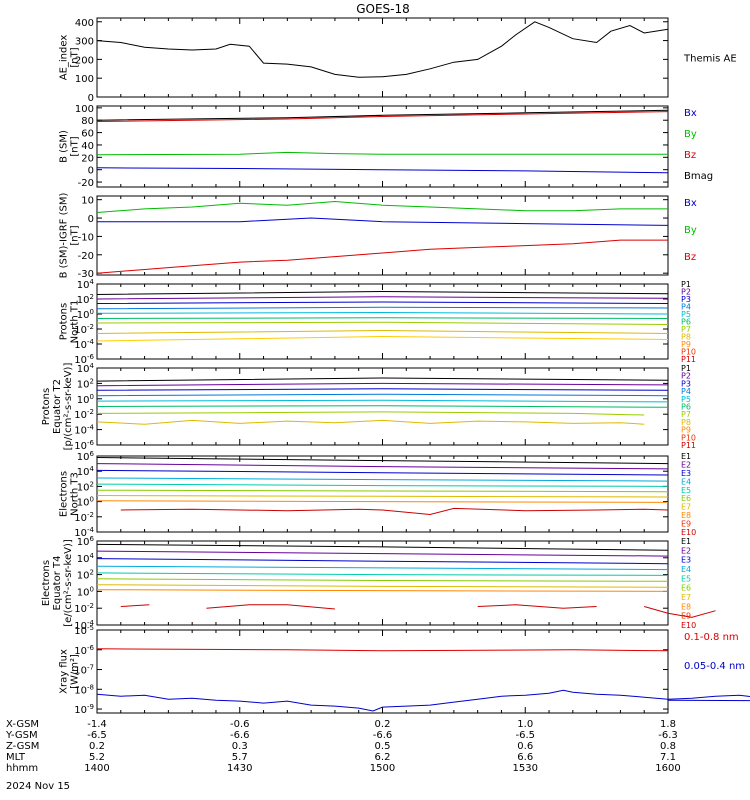 The width and height of the screenshot is (750, 800). I want to click on y-tick-label: 80, so click(87, 121).